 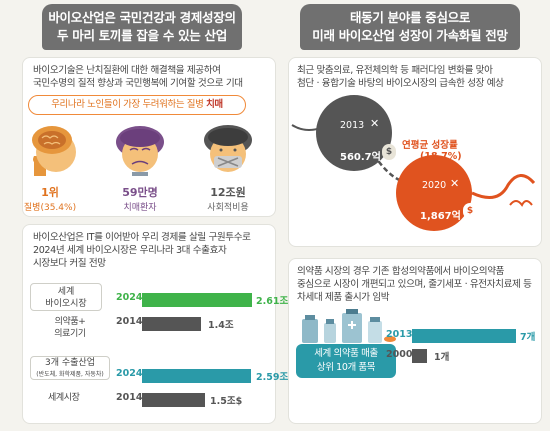 I want to click on panel1-line2: 국민수명의 질적 향상과 국민행복에 기여할 것으로 기대, so click(x=138, y=83).